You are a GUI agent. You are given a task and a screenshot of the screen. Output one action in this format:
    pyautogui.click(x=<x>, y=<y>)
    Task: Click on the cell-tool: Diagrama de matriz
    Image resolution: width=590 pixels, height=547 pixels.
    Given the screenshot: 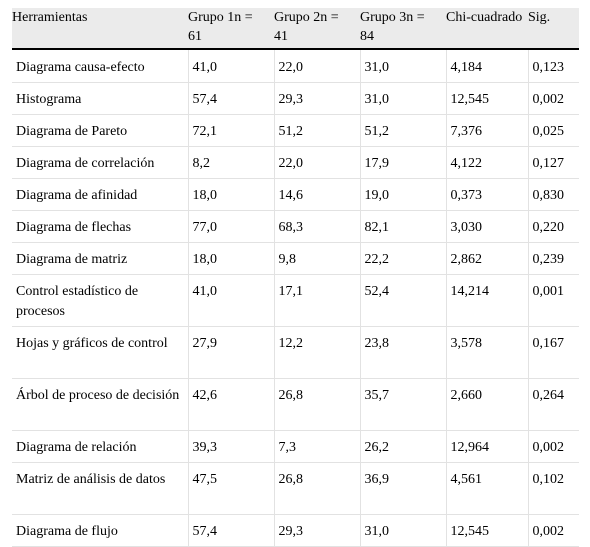 What is the action you would take?
    pyautogui.click(x=100, y=258)
    